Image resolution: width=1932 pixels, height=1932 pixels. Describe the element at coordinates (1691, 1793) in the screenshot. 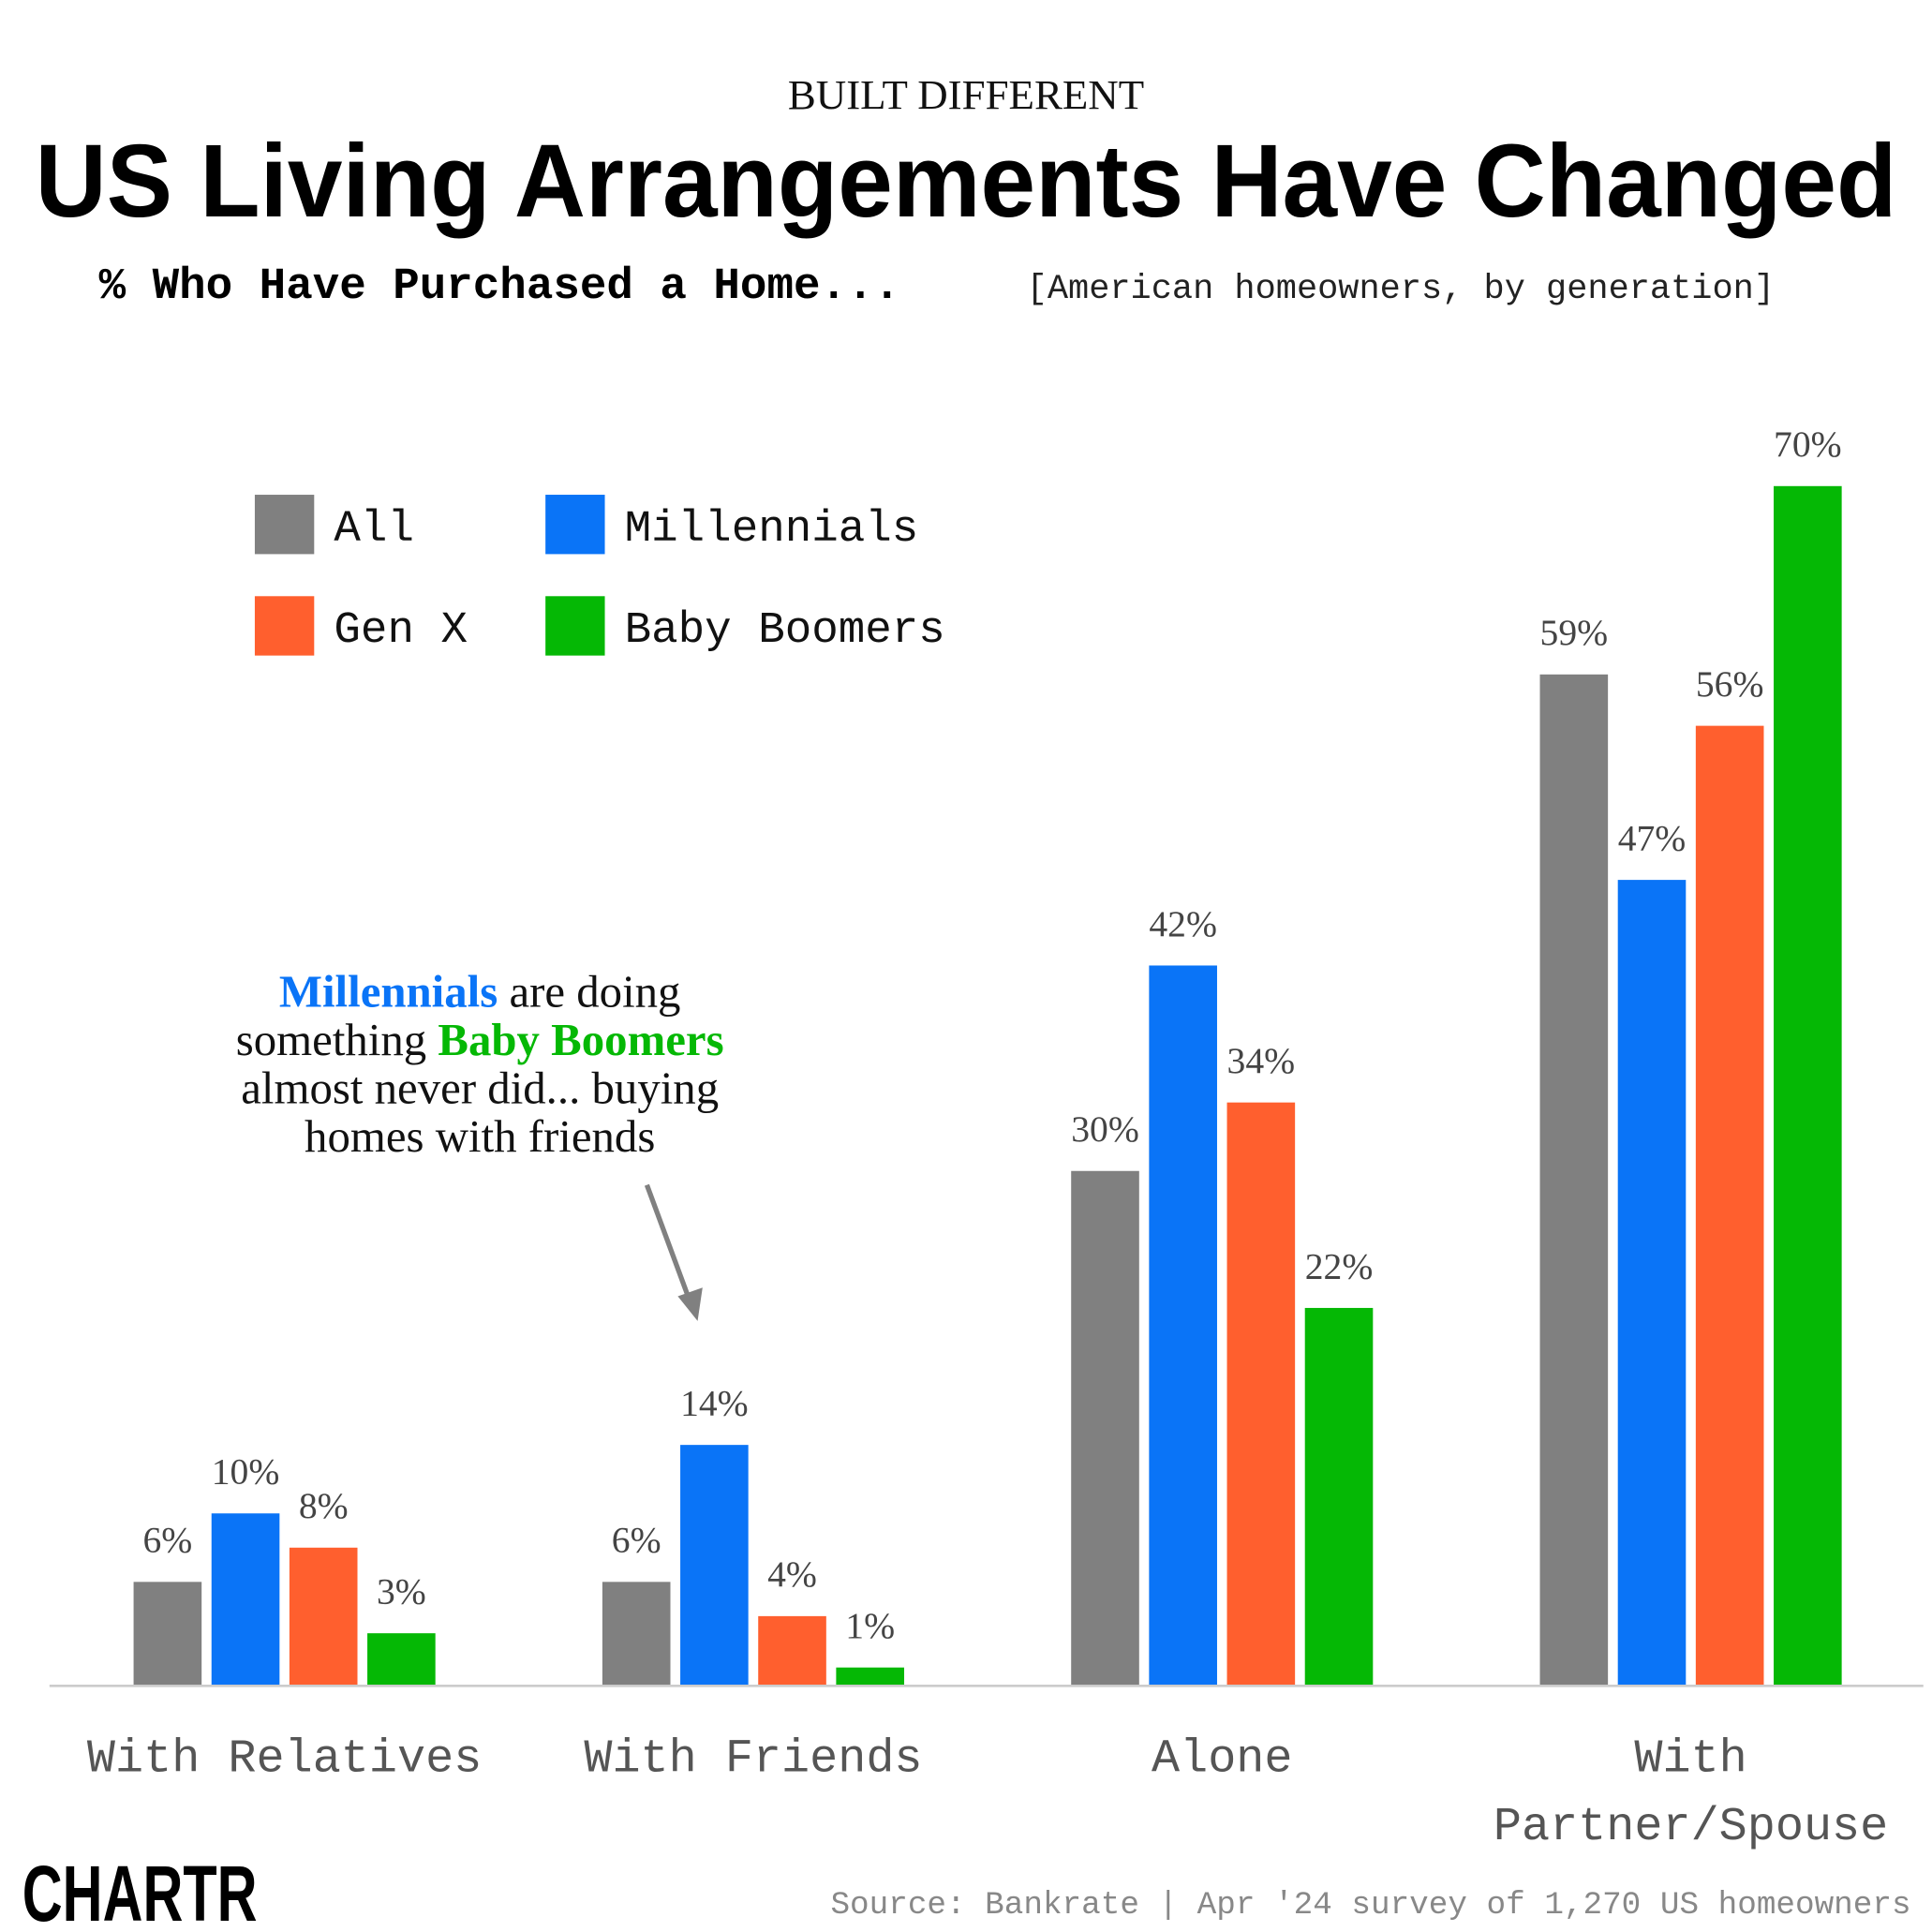

I see `x-tick-label: With Partner/Spouse` at that location.